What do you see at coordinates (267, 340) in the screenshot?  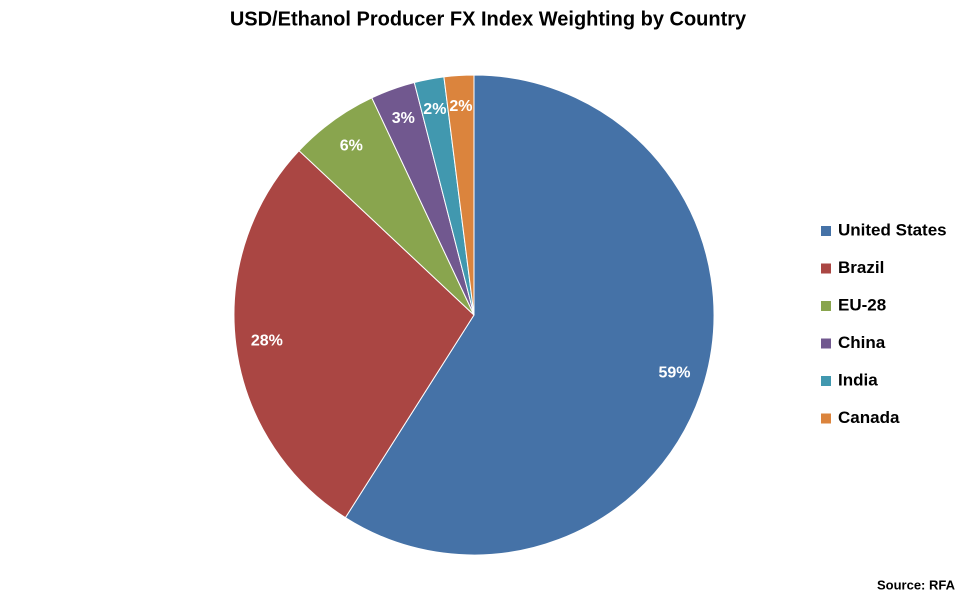 I see `data-label: 28%` at bounding box center [267, 340].